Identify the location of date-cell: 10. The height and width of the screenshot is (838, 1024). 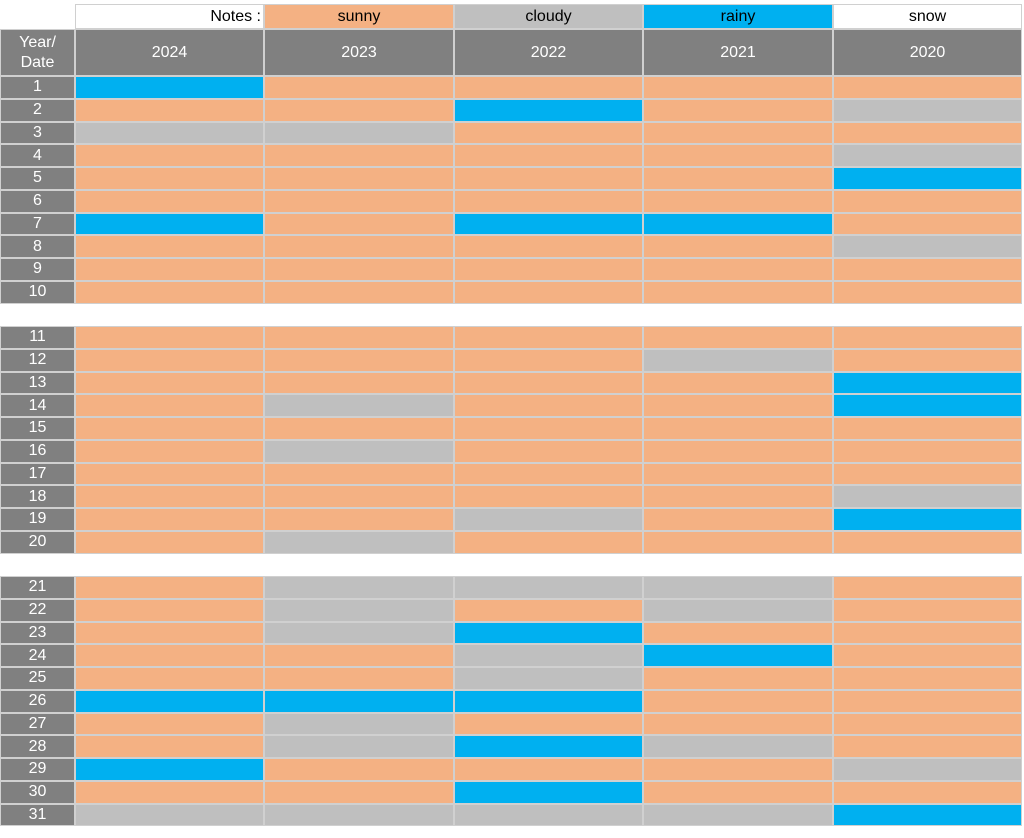
(37, 292).